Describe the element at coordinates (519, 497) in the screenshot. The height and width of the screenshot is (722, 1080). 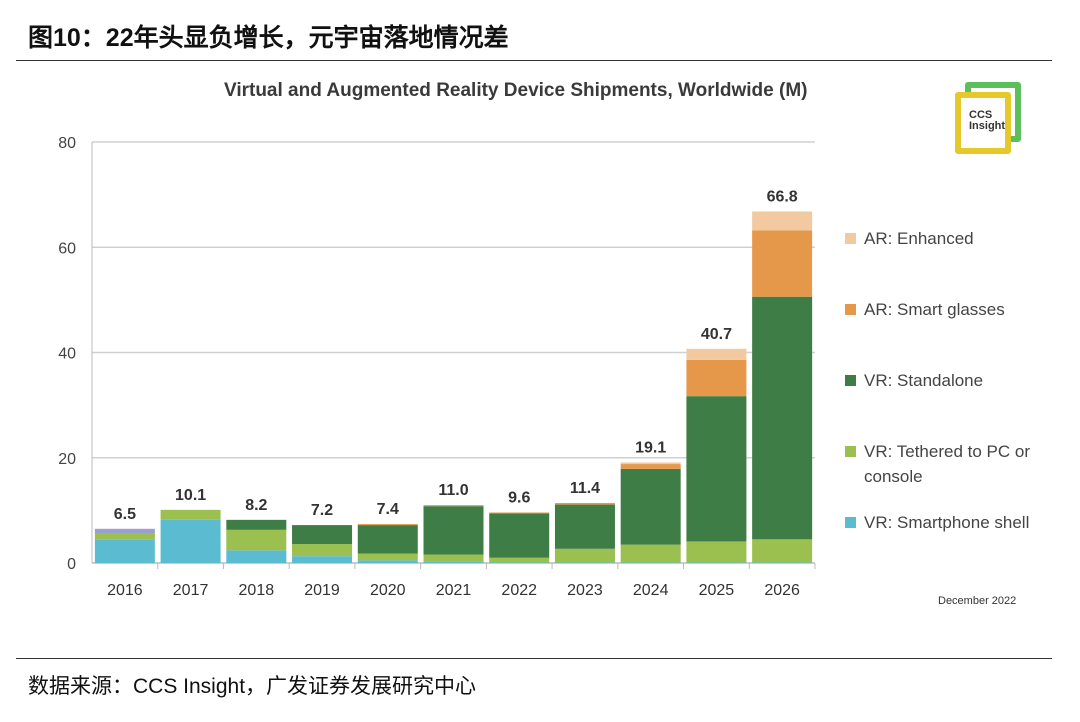
I see `bar-total-label: 9.6` at that location.